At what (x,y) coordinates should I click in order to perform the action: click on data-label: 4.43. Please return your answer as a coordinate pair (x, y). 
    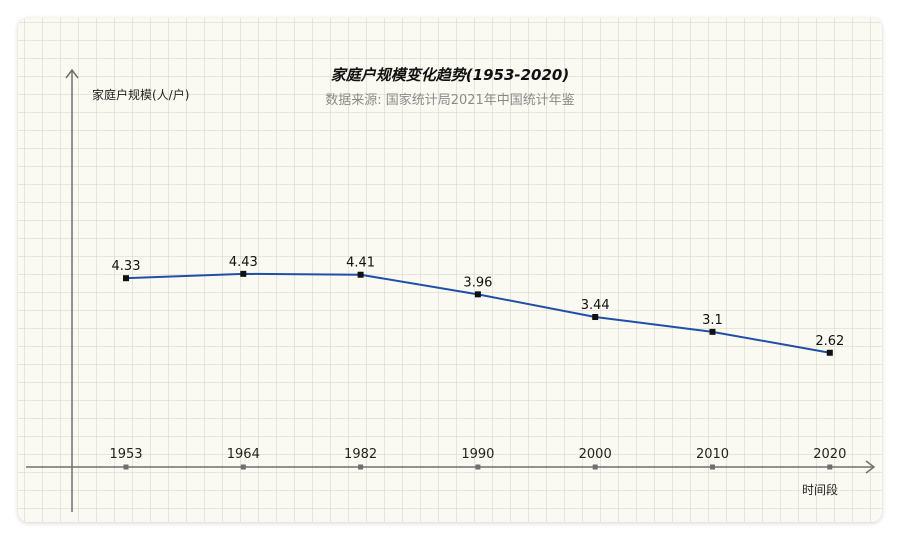
    Looking at the image, I should click on (243, 262).